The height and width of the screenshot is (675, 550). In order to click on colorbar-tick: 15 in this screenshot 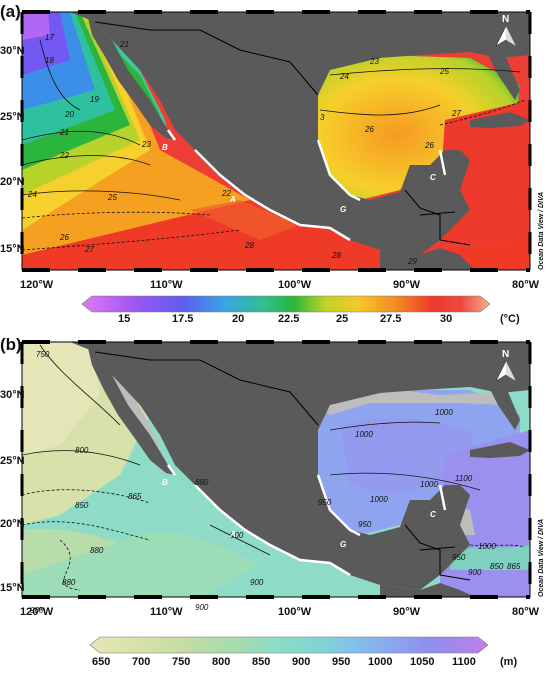, I will do `click(124, 319)`.